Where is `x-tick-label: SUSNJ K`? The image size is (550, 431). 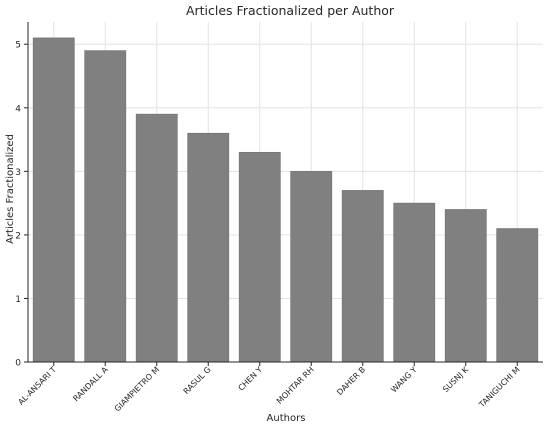
x-tick-label: SUSNJ K is located at coordinates (456, 380).